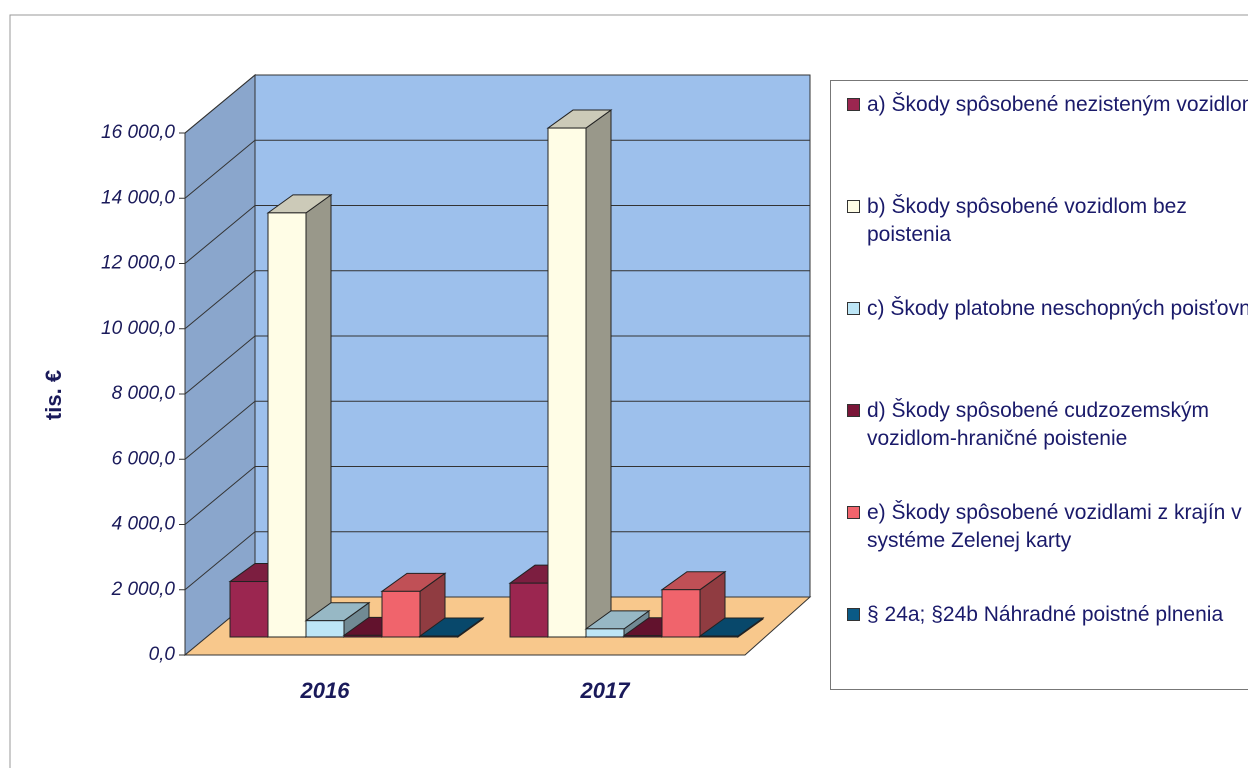  I want to click on legend-entry: a) Škody spôsobené nezisteným vozidlom, so click(1046, 105).